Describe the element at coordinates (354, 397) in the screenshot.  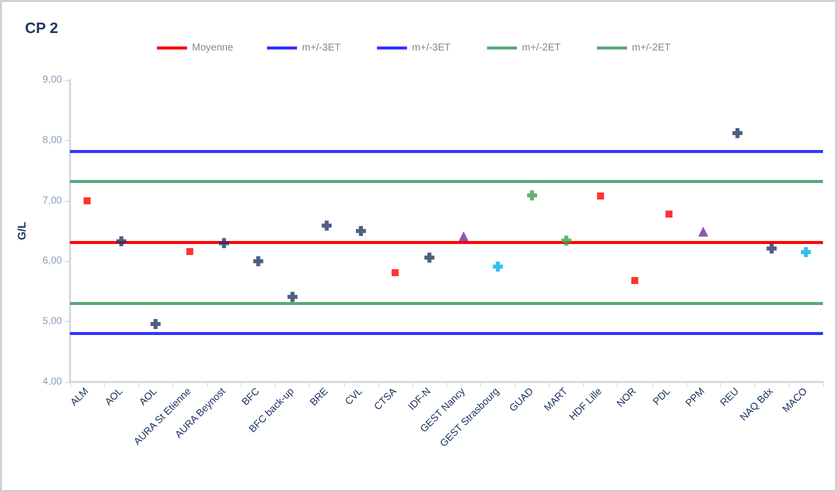
I see `x-tick-label: CVL` at that location.